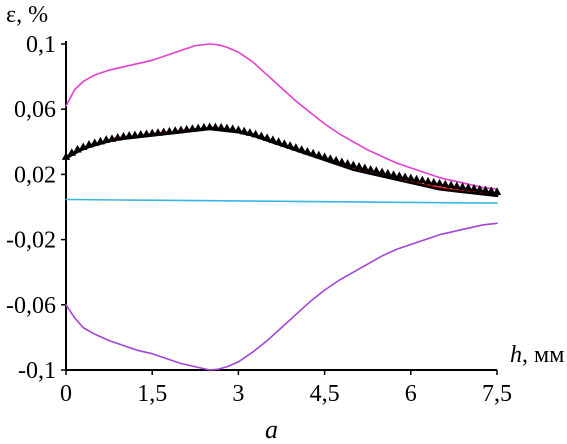  Describe the element at coordinates (411, 394) in the screenshot. I see `x-tick-label: 6` at that location.